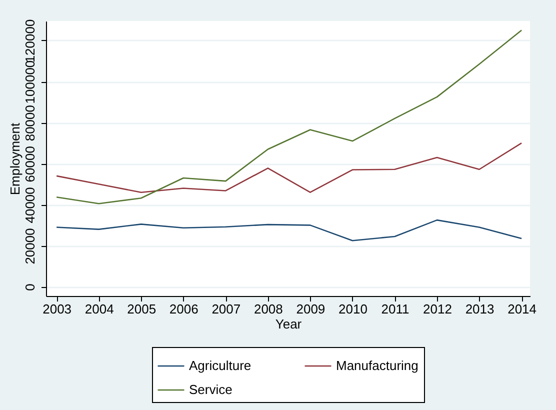  Describe the element at coordinates (220, 365) in the screenshot. I see `legend-label: Agriculture` at that location.